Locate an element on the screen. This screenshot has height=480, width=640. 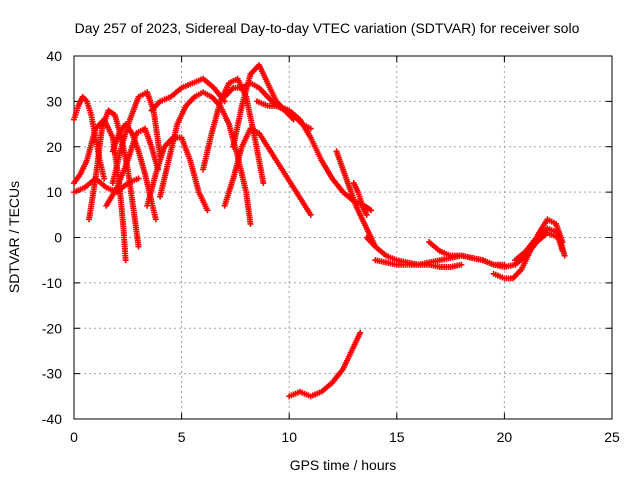
y-tick-label: -30 is located at coordinates (52, 374).